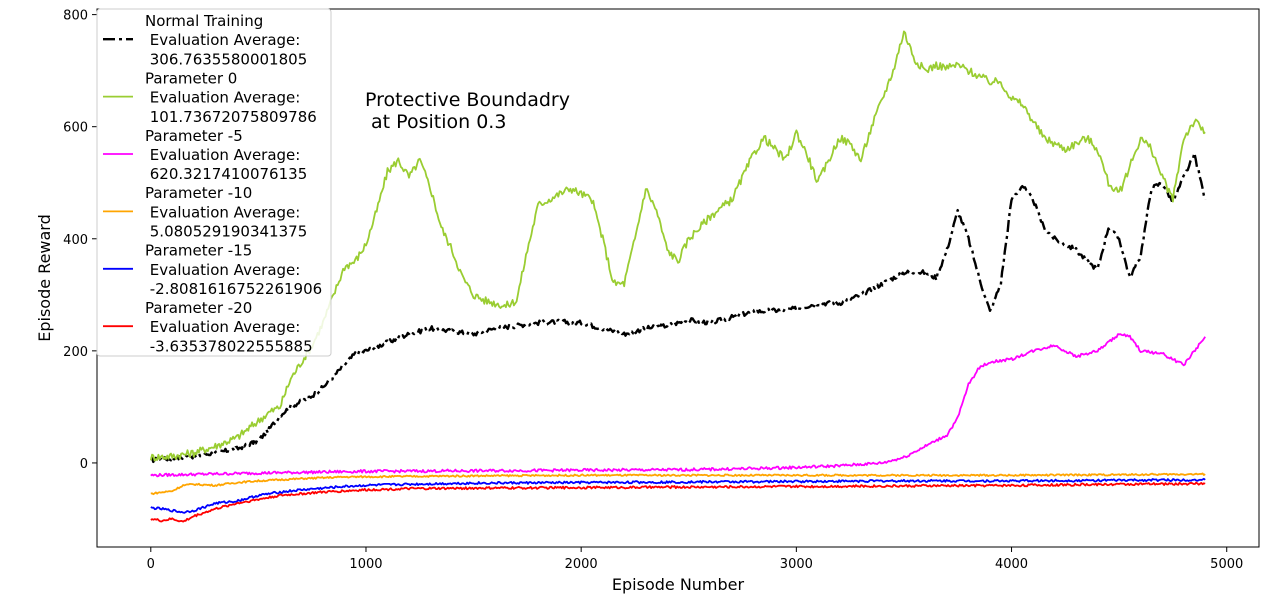  Describe the element at coordinates (581, 564) in the screenshot. I see `x-tick-label-2: 2000` at that location.